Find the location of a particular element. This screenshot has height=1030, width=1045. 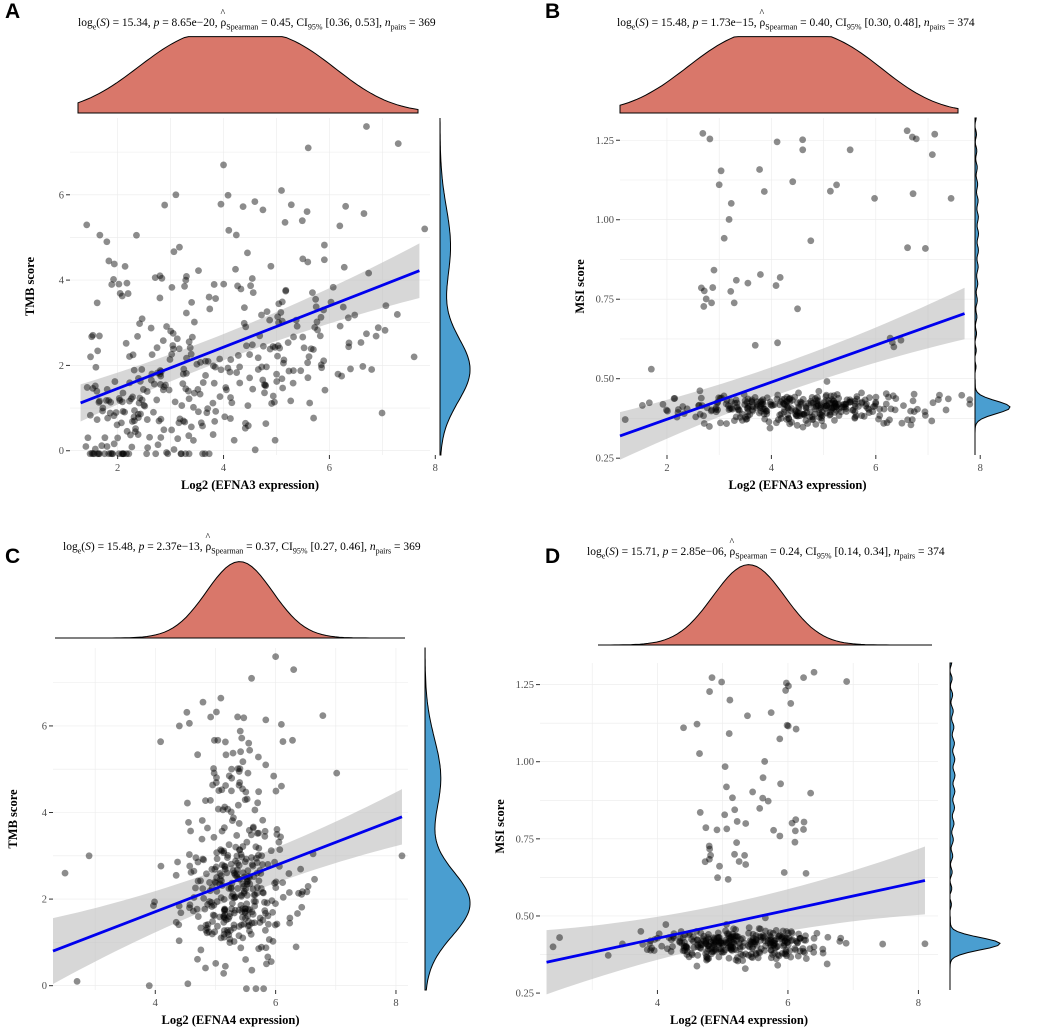

x-tick-label: 6 is located at coordinates (275, 1003).